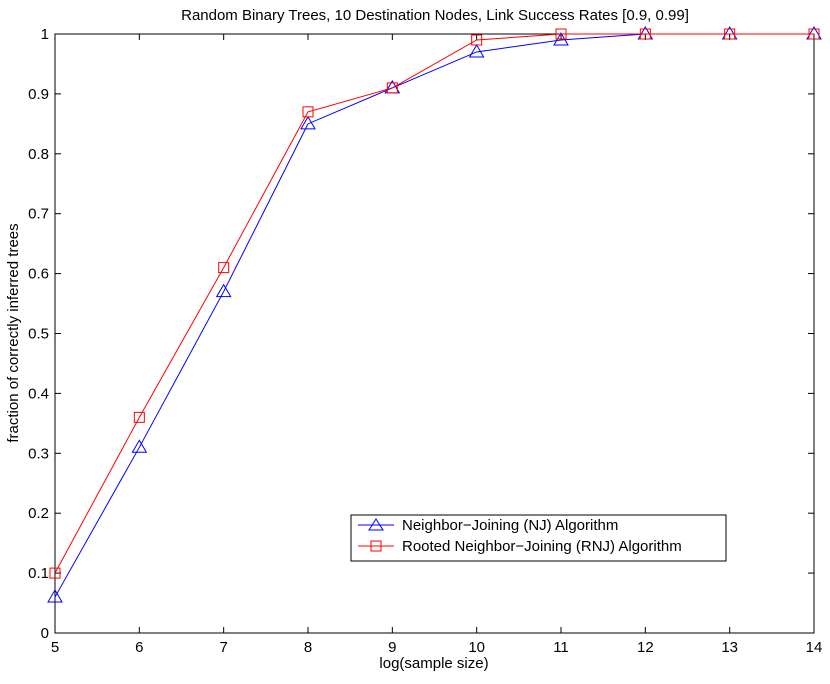 The image size is (830, 684). What do you see at coordinates (645, 647) in the screenshot?
I see `x-tick-label: 12` at bounding box center [645, 647].